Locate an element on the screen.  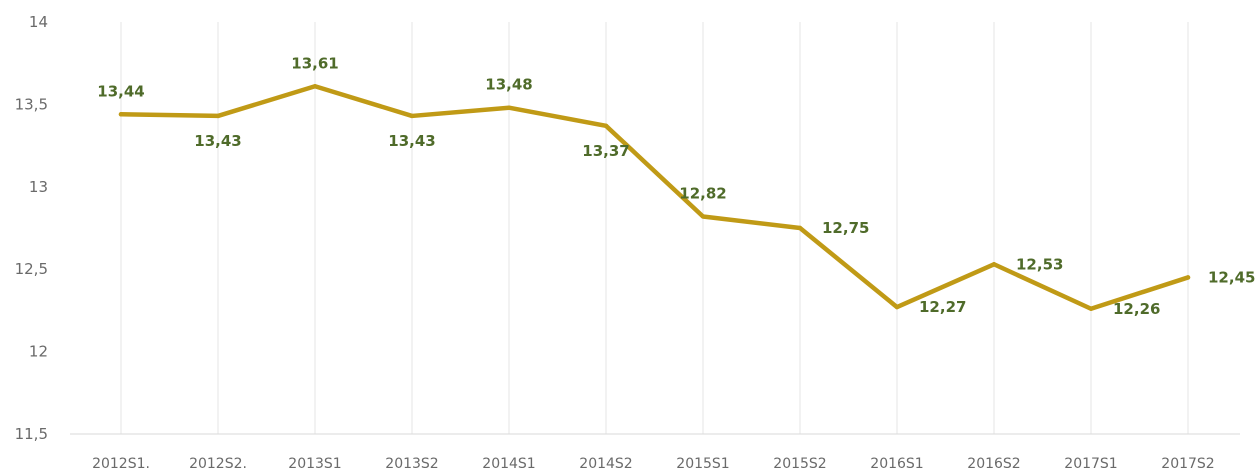
data-label: 12,53 is located at coordinates (1039, 264).